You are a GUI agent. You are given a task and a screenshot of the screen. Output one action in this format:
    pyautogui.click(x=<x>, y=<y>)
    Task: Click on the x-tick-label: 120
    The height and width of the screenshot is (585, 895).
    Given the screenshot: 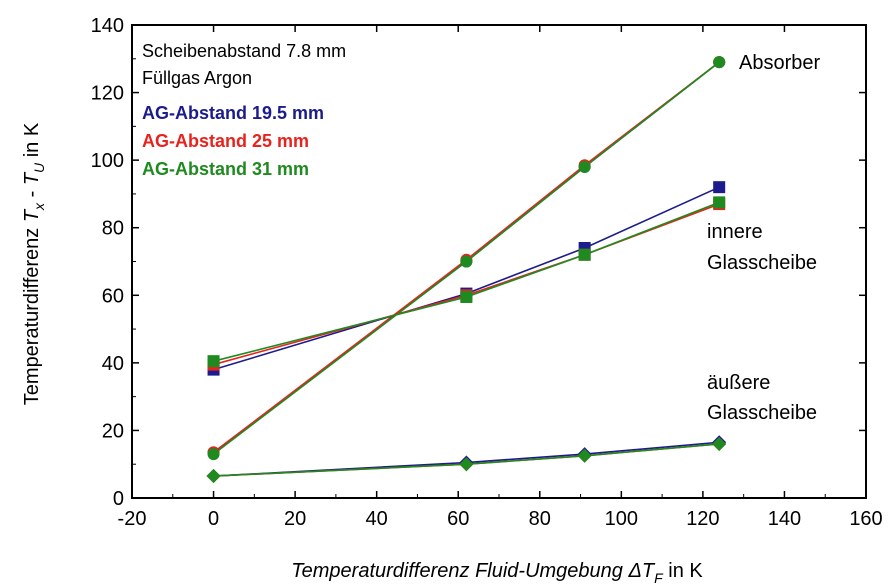 What is the action you would take?
    pyautogui.click(x=702, y=519)
    